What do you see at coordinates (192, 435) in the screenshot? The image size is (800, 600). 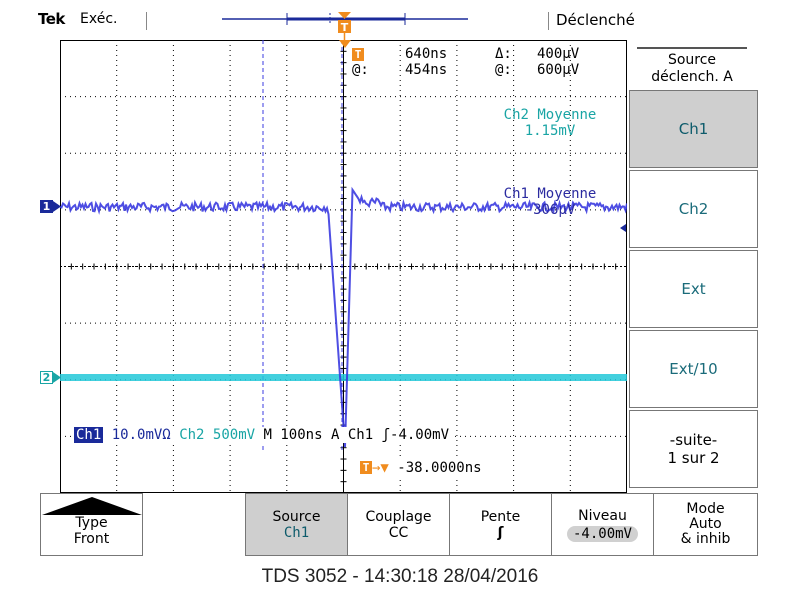 I see `ch2-scale-tag: Ch2` at bounding box center [192, 435].